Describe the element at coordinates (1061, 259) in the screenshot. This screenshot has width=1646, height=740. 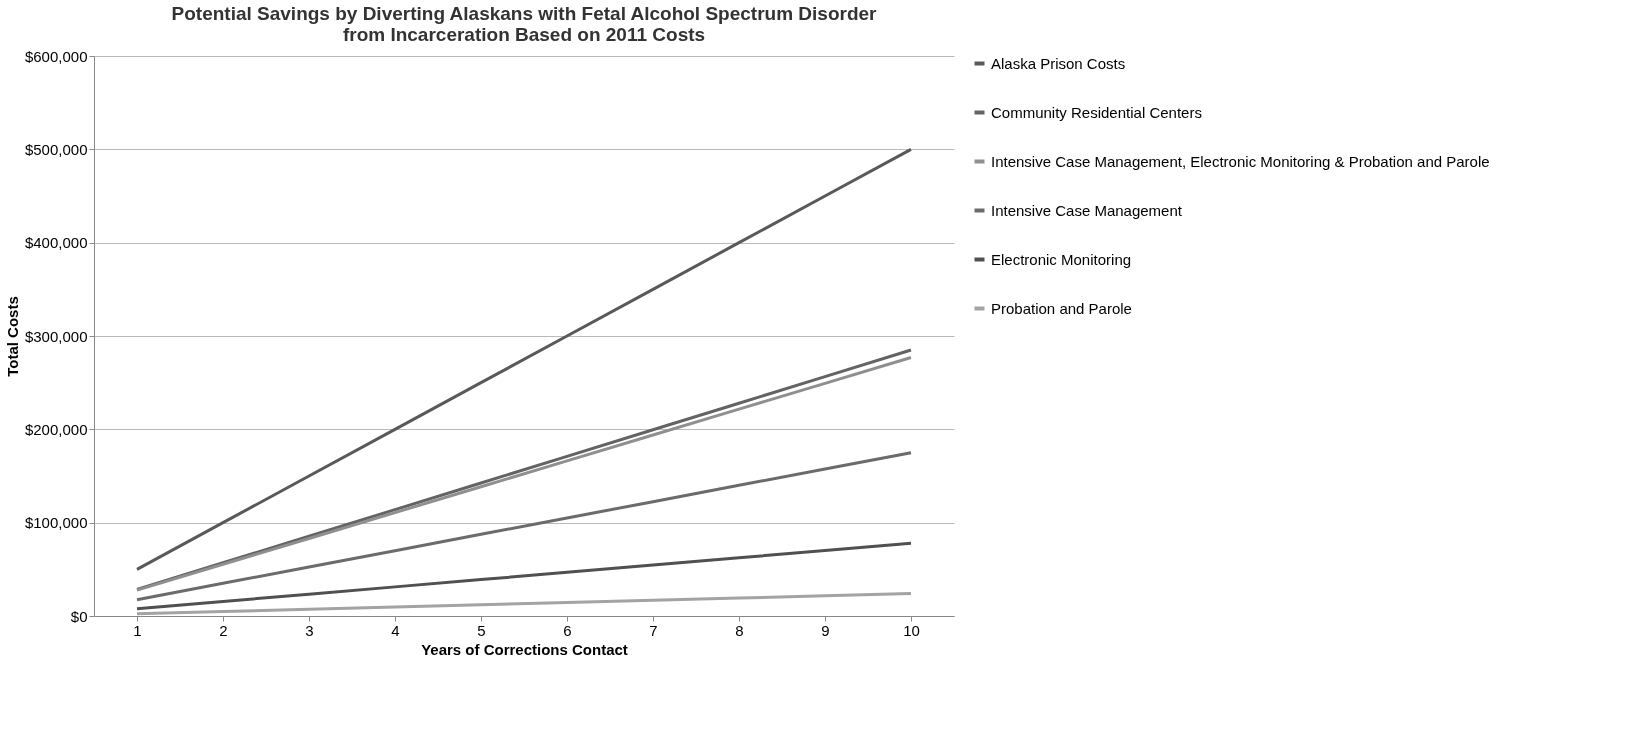
I see `legend-label: Electronic Monitoring` at that location.